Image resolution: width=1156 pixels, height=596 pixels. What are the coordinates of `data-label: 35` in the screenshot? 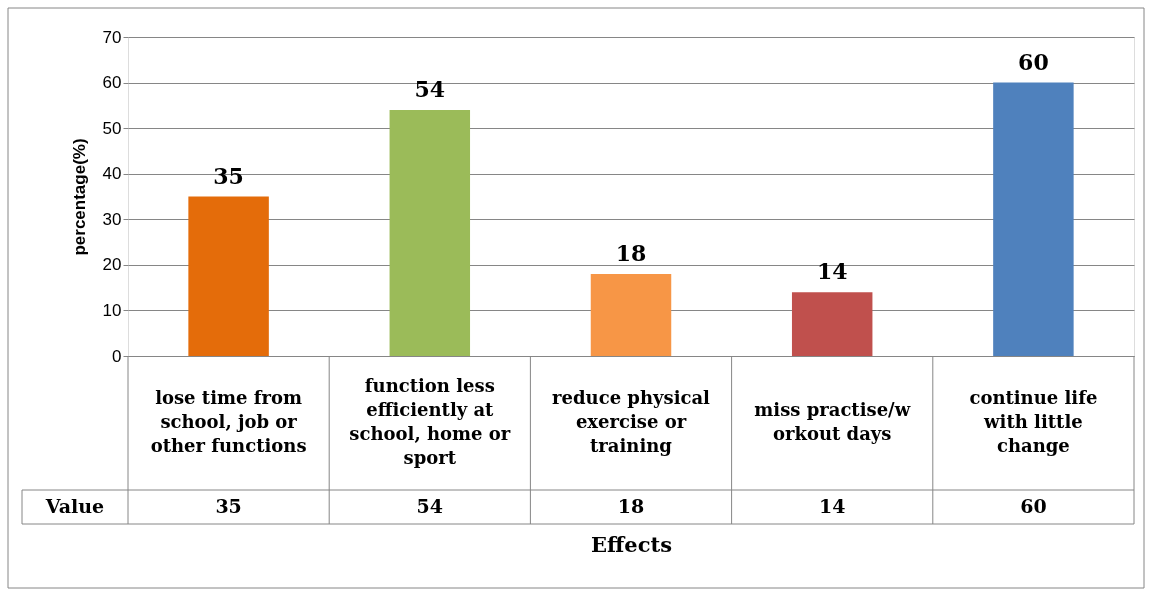 It's located at (228, 506).